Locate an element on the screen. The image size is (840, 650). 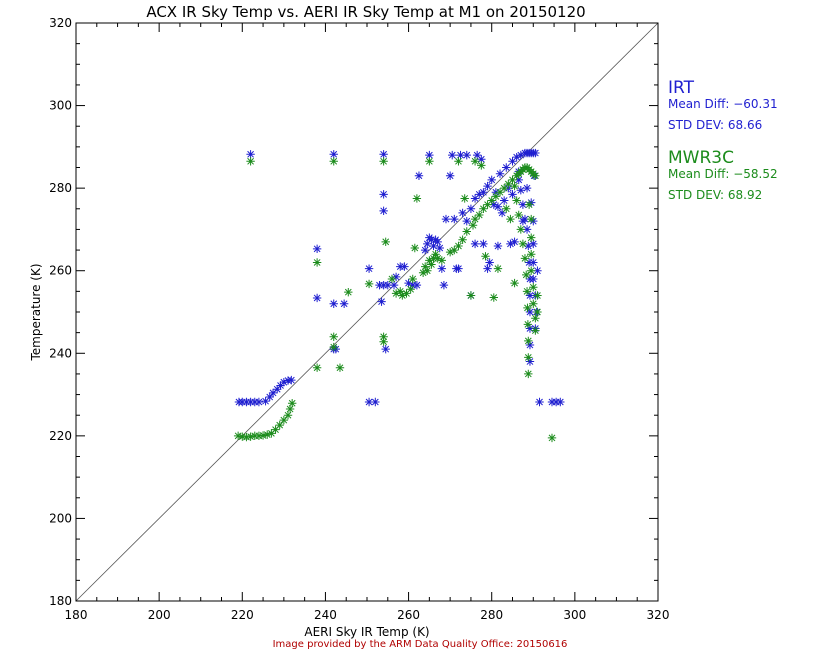
y-tick-label: 200 is located at coordinates (60, 518).